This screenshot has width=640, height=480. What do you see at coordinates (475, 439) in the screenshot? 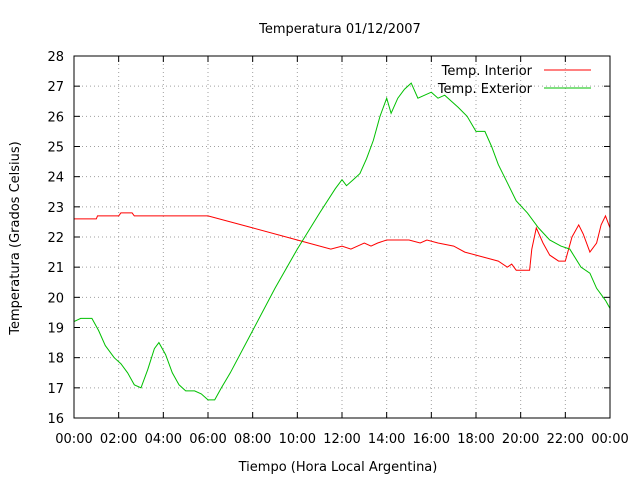
I see `x-tick-label: 18:00` at bounding box center [475, 439].